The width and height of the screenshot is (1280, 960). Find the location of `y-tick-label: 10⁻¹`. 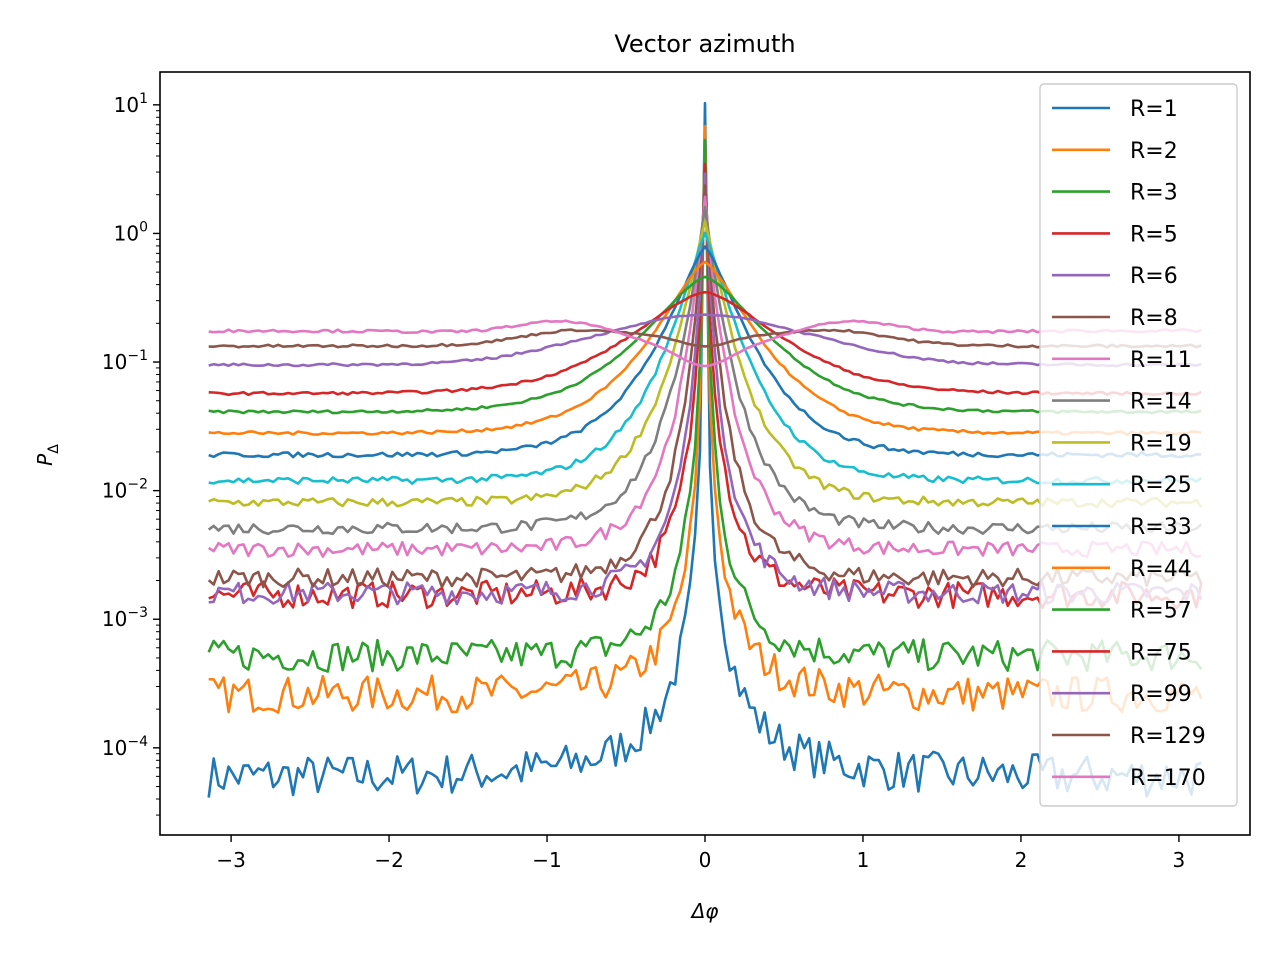

y-tick-label: 10⁻¹ is located at coordinates (125, 361).